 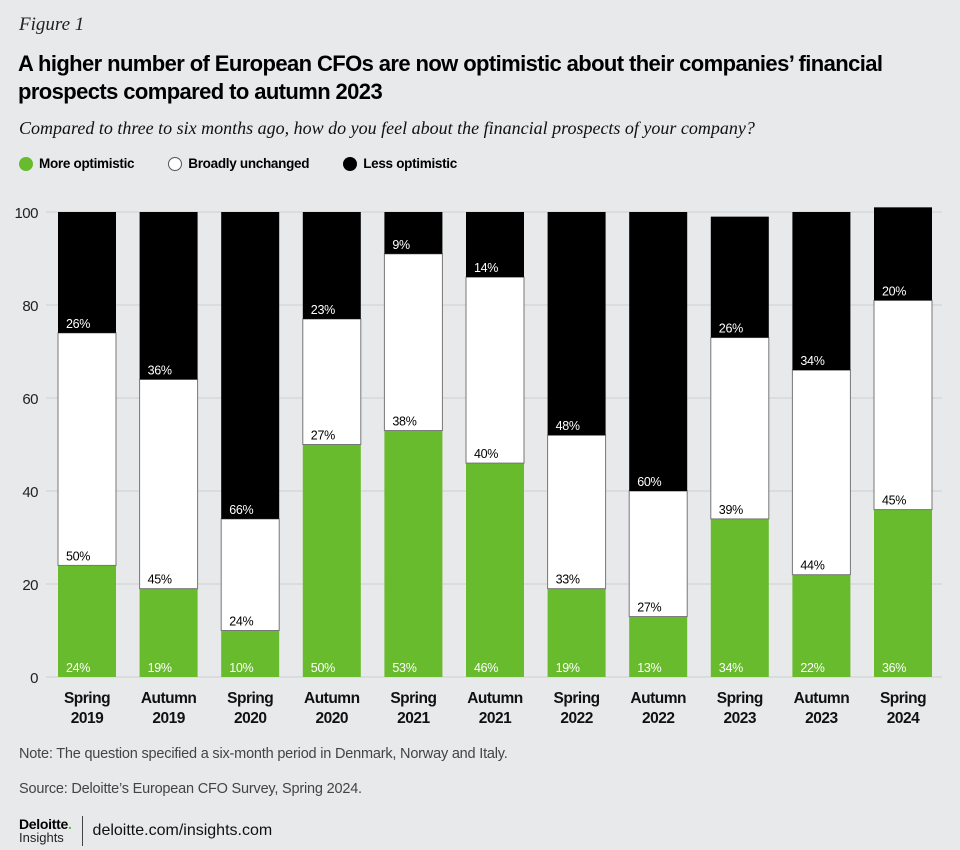 I want to click on y-tick-label: 40, so click(x=30, y=492).